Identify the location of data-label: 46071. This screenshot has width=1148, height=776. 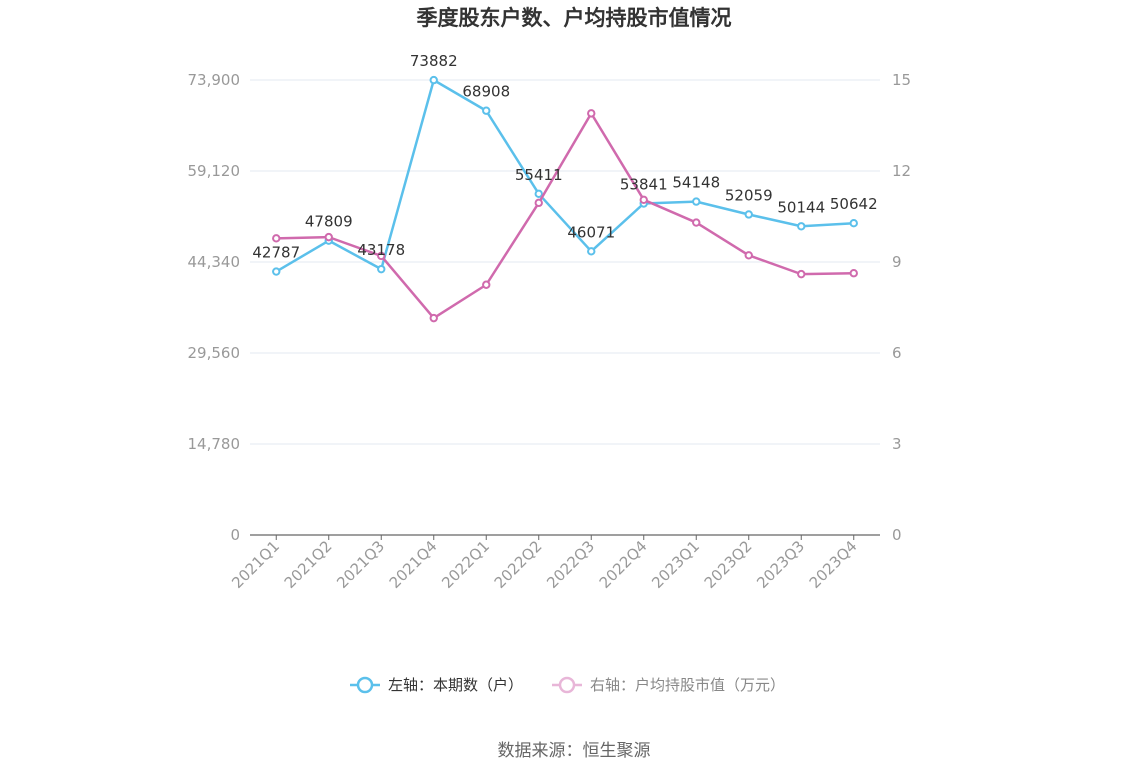
(591, 232).